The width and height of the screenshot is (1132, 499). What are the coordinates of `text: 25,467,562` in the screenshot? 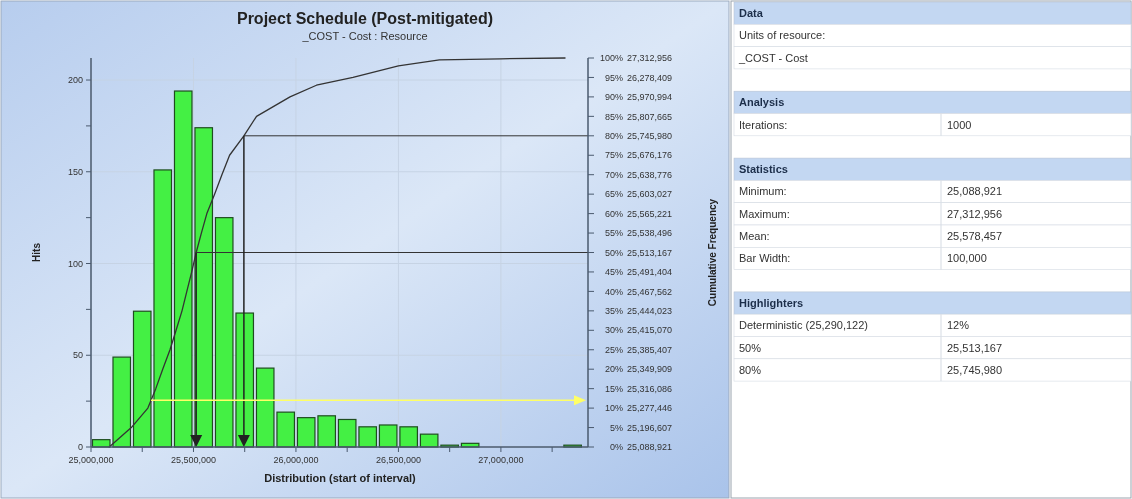 It's located at (650, 291).